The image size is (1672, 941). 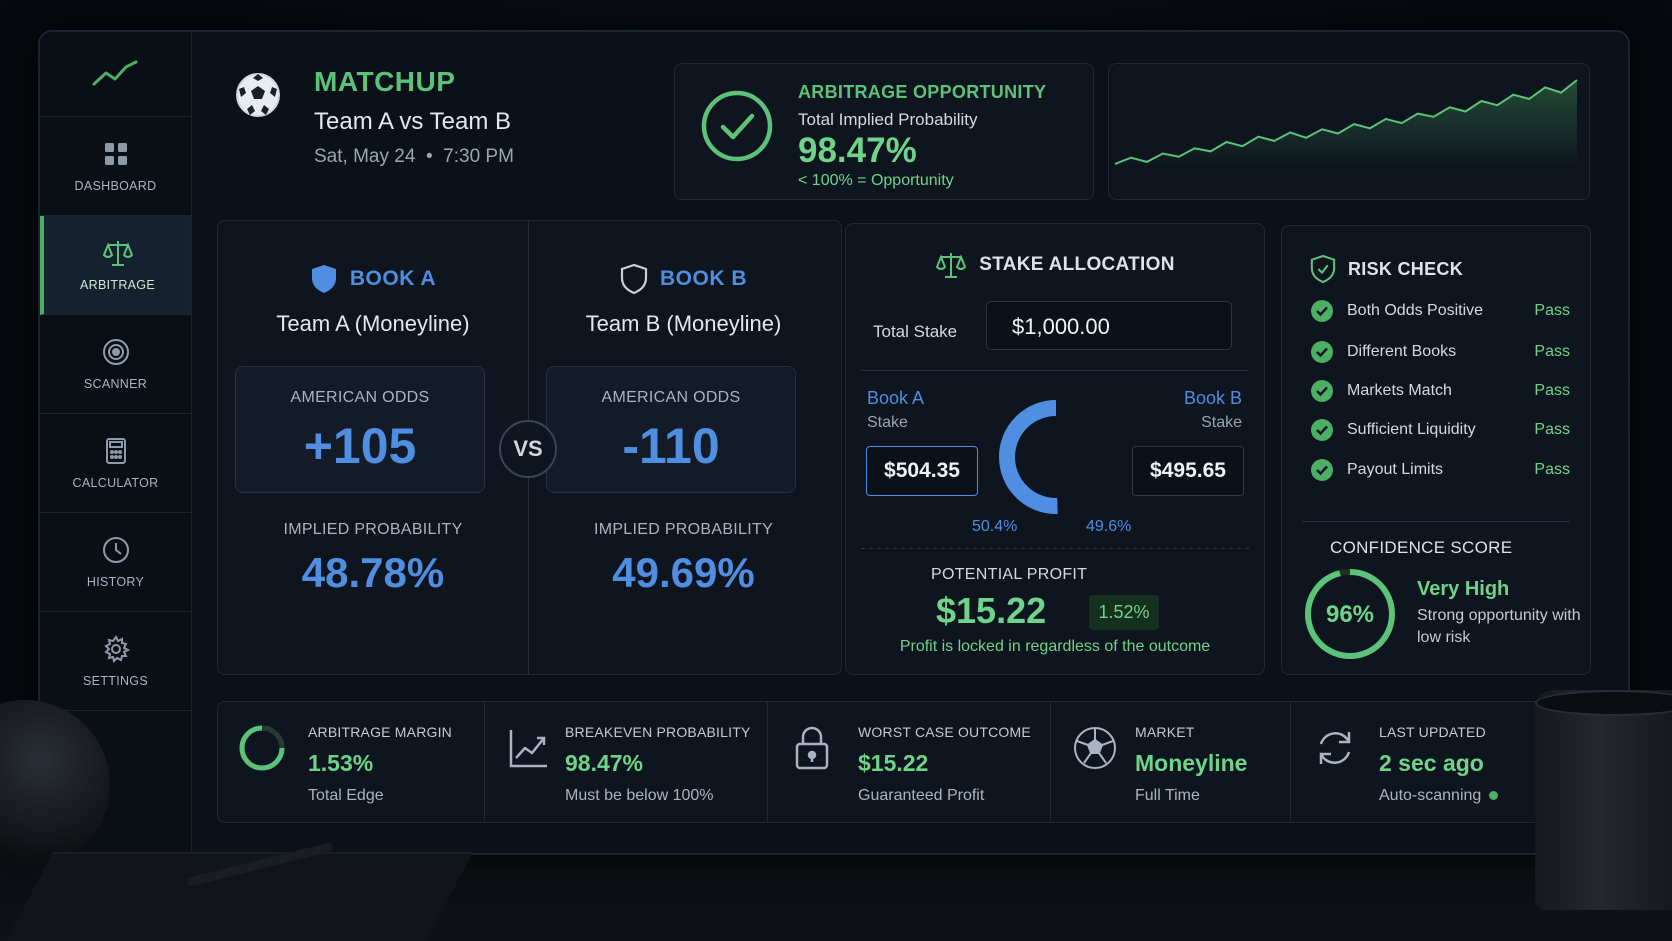 I want to click on risk-title: RISK CHECK, so click(x=1406, y=268).